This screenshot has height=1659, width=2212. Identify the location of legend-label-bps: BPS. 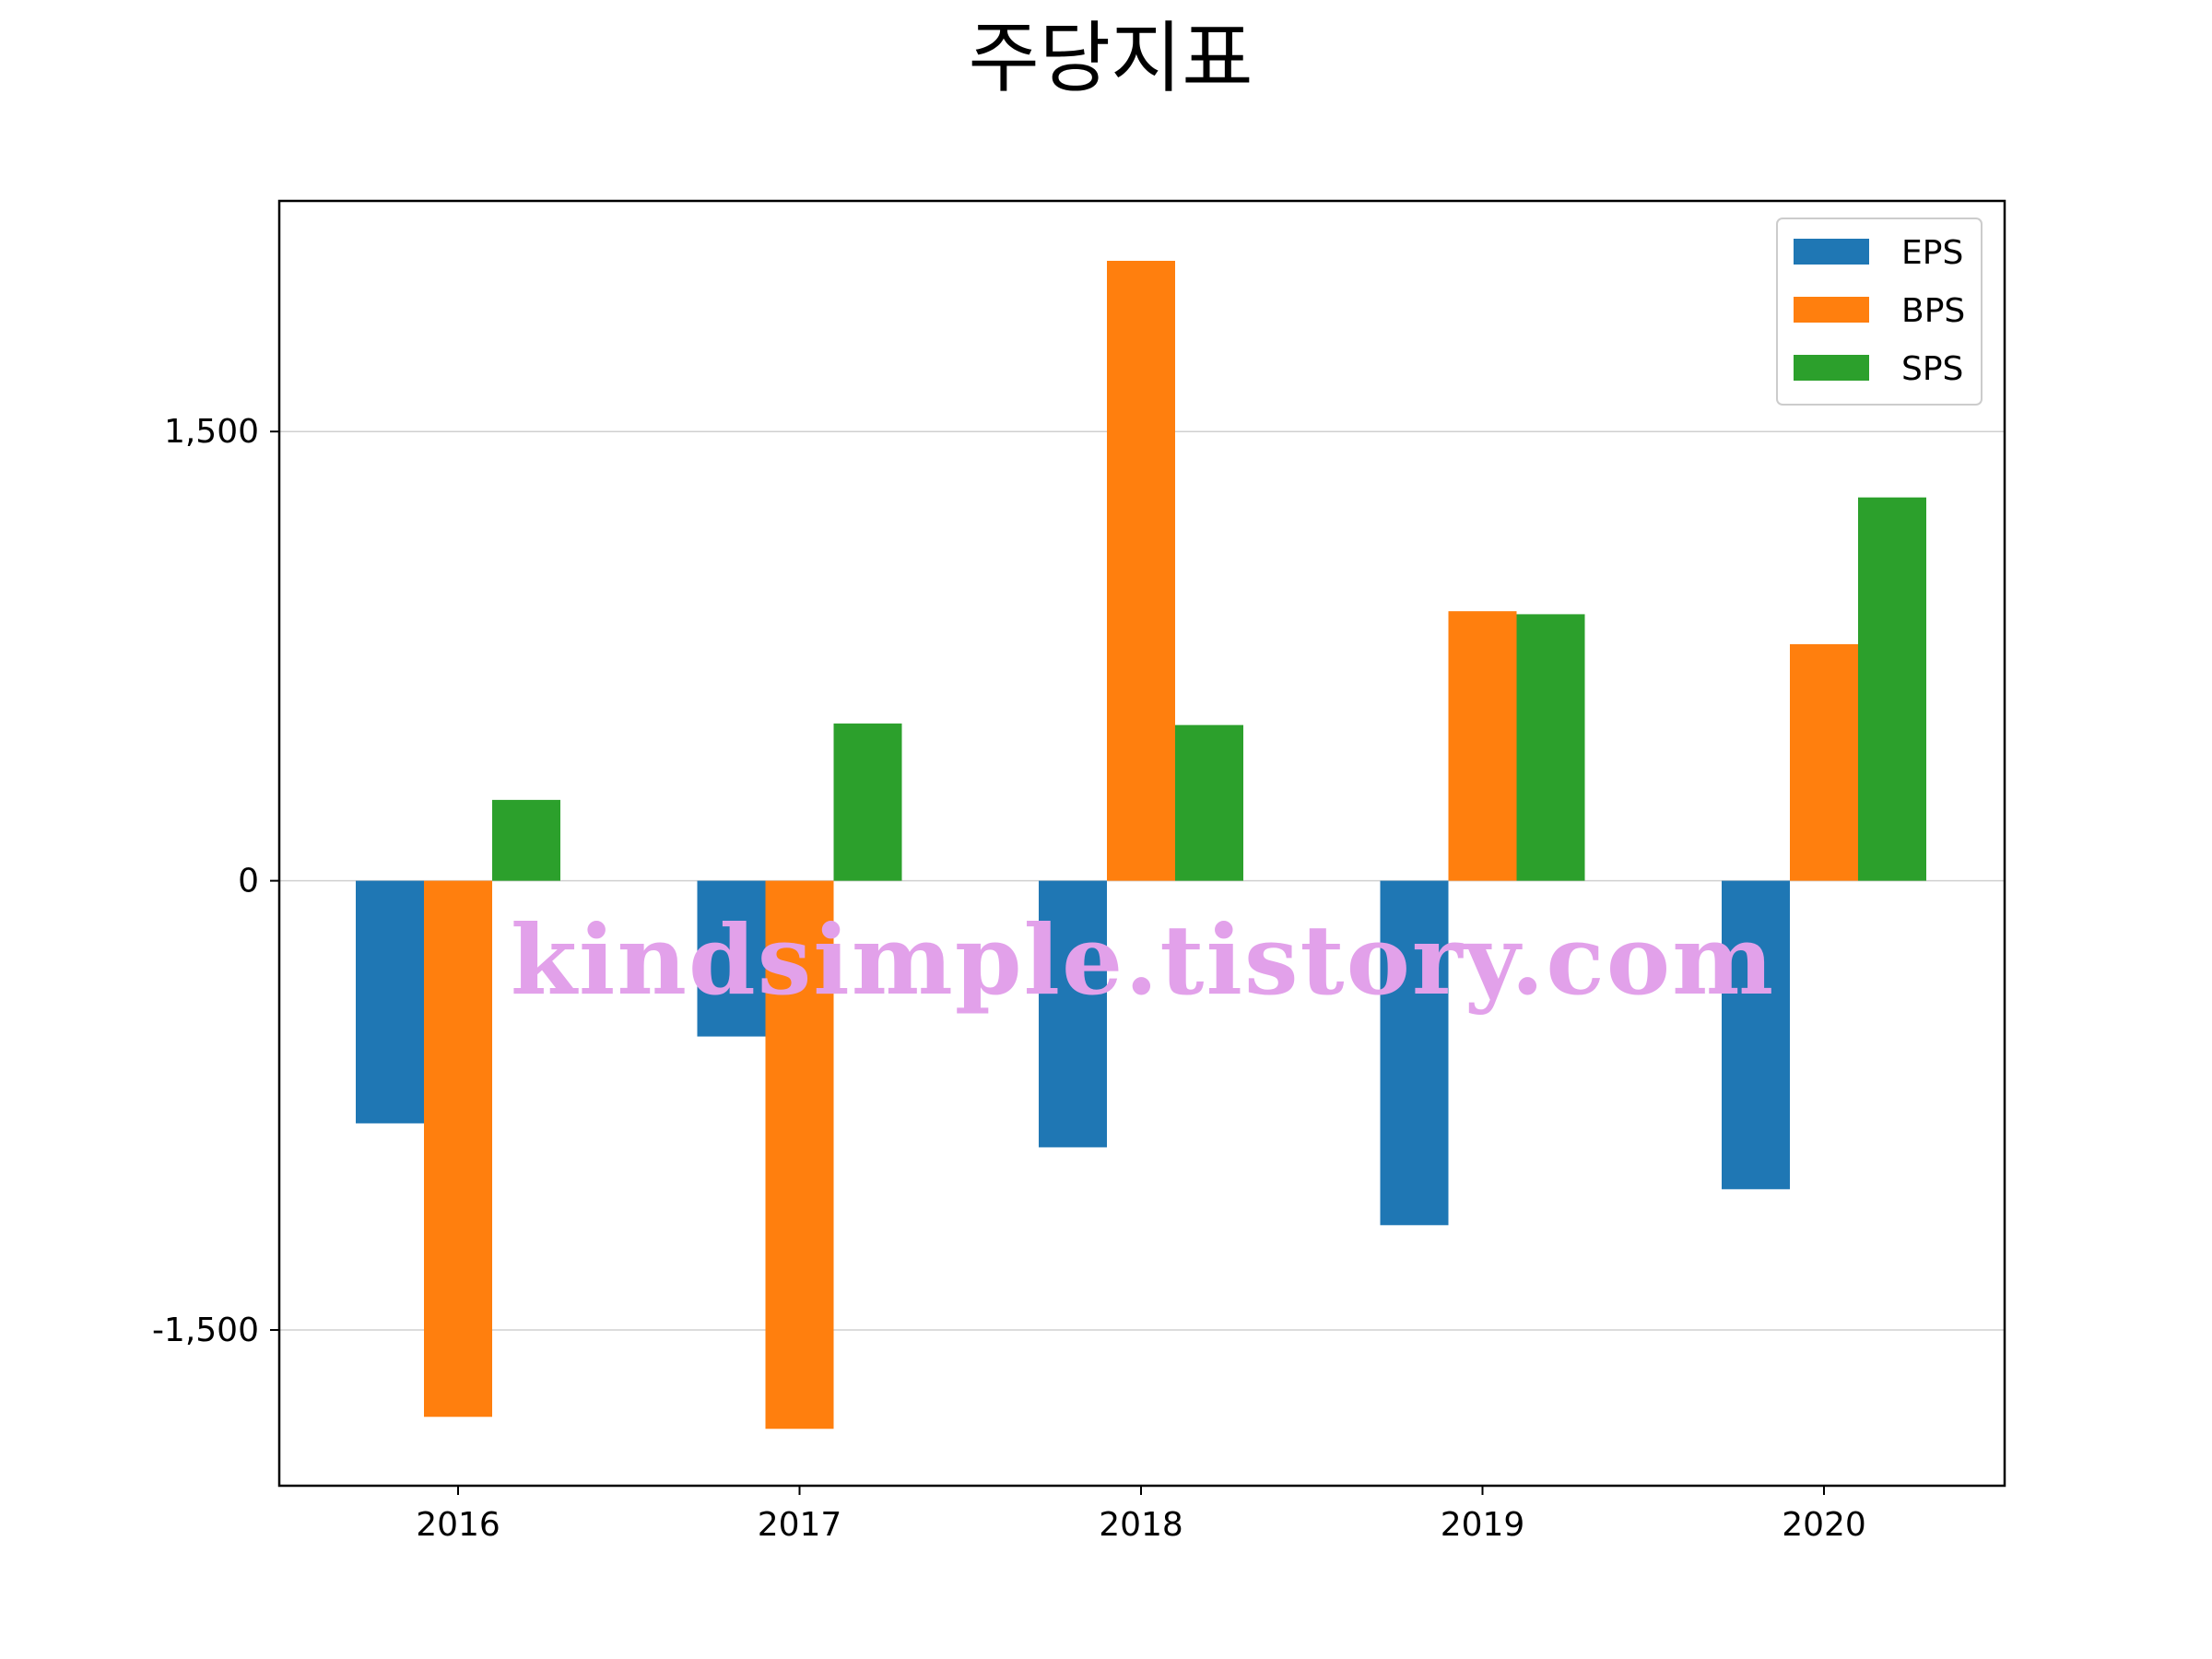
(1933, 311).